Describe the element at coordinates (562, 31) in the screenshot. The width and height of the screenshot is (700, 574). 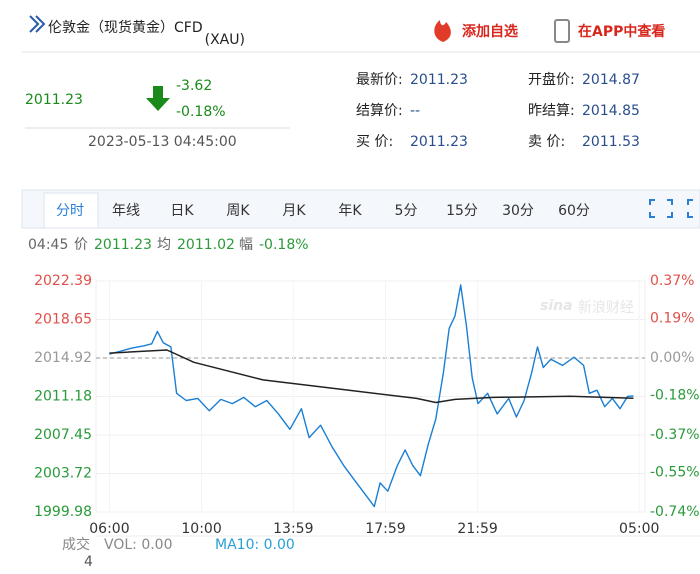
I see `phone-icon` at that location.